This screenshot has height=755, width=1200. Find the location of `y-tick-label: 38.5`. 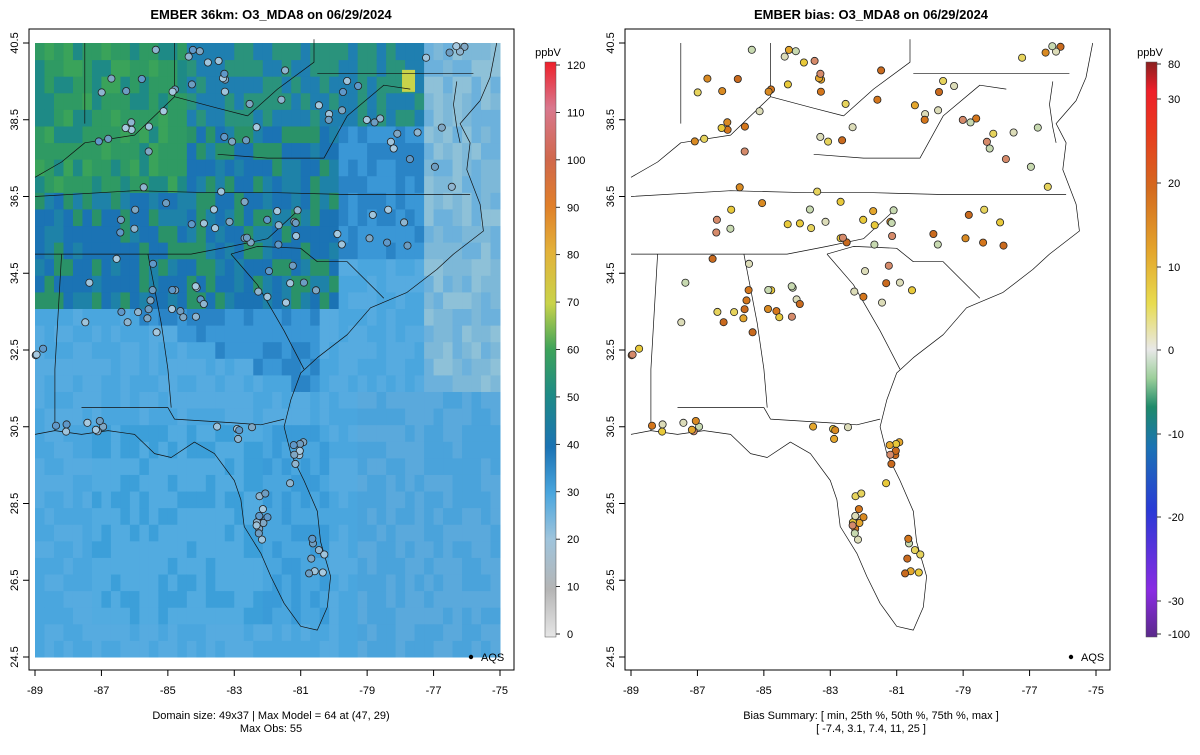

y-tick-label: 38.5 is located at coordinates (611, 119).